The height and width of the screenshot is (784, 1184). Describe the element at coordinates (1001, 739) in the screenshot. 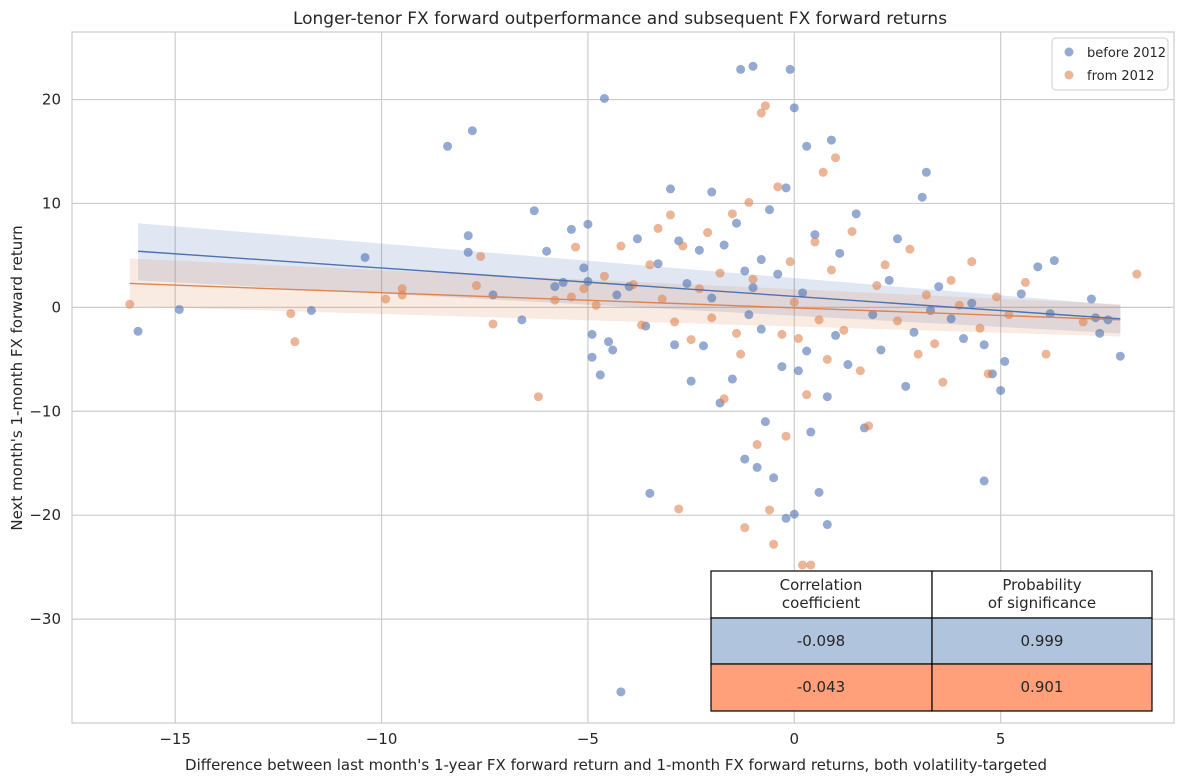

I see `x-tick-label: 5` at that location.